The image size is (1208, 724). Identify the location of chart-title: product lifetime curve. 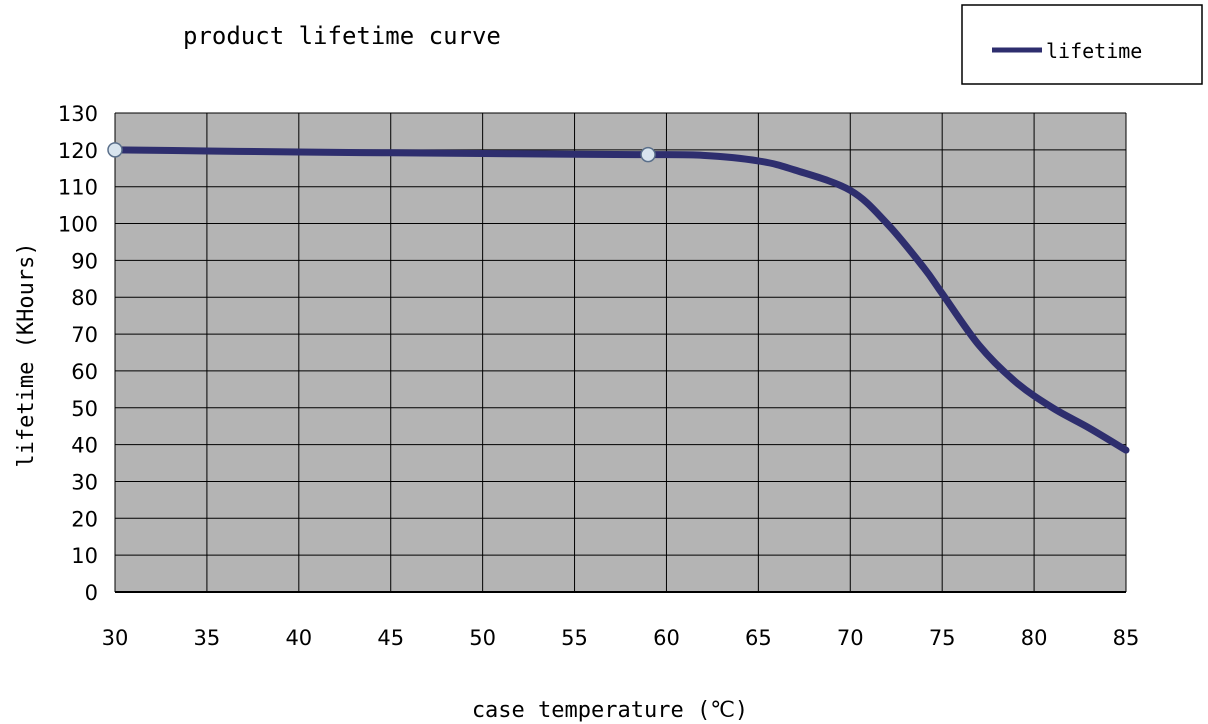
(342, 36).